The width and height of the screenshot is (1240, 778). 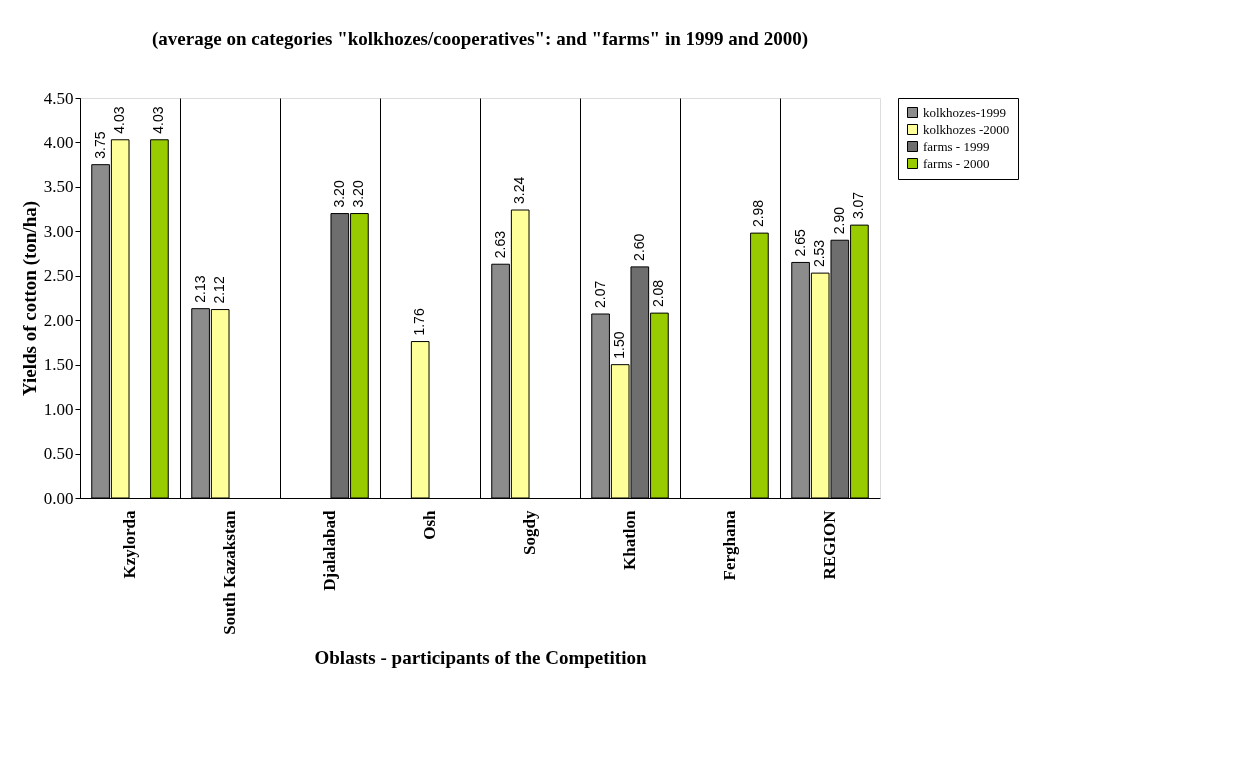 I want to click on y-tick-label: 4.50, so click(x=58, y=98).